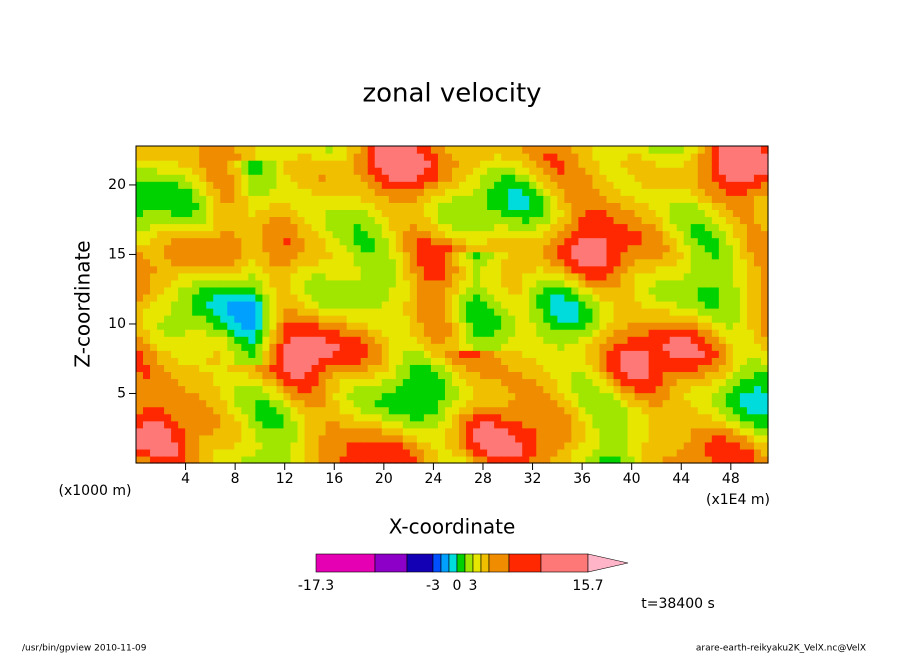 The width and height of the screenshot is (904, 654). I want to click on x-unit-right: (x1E4 m), so click(738, 500).